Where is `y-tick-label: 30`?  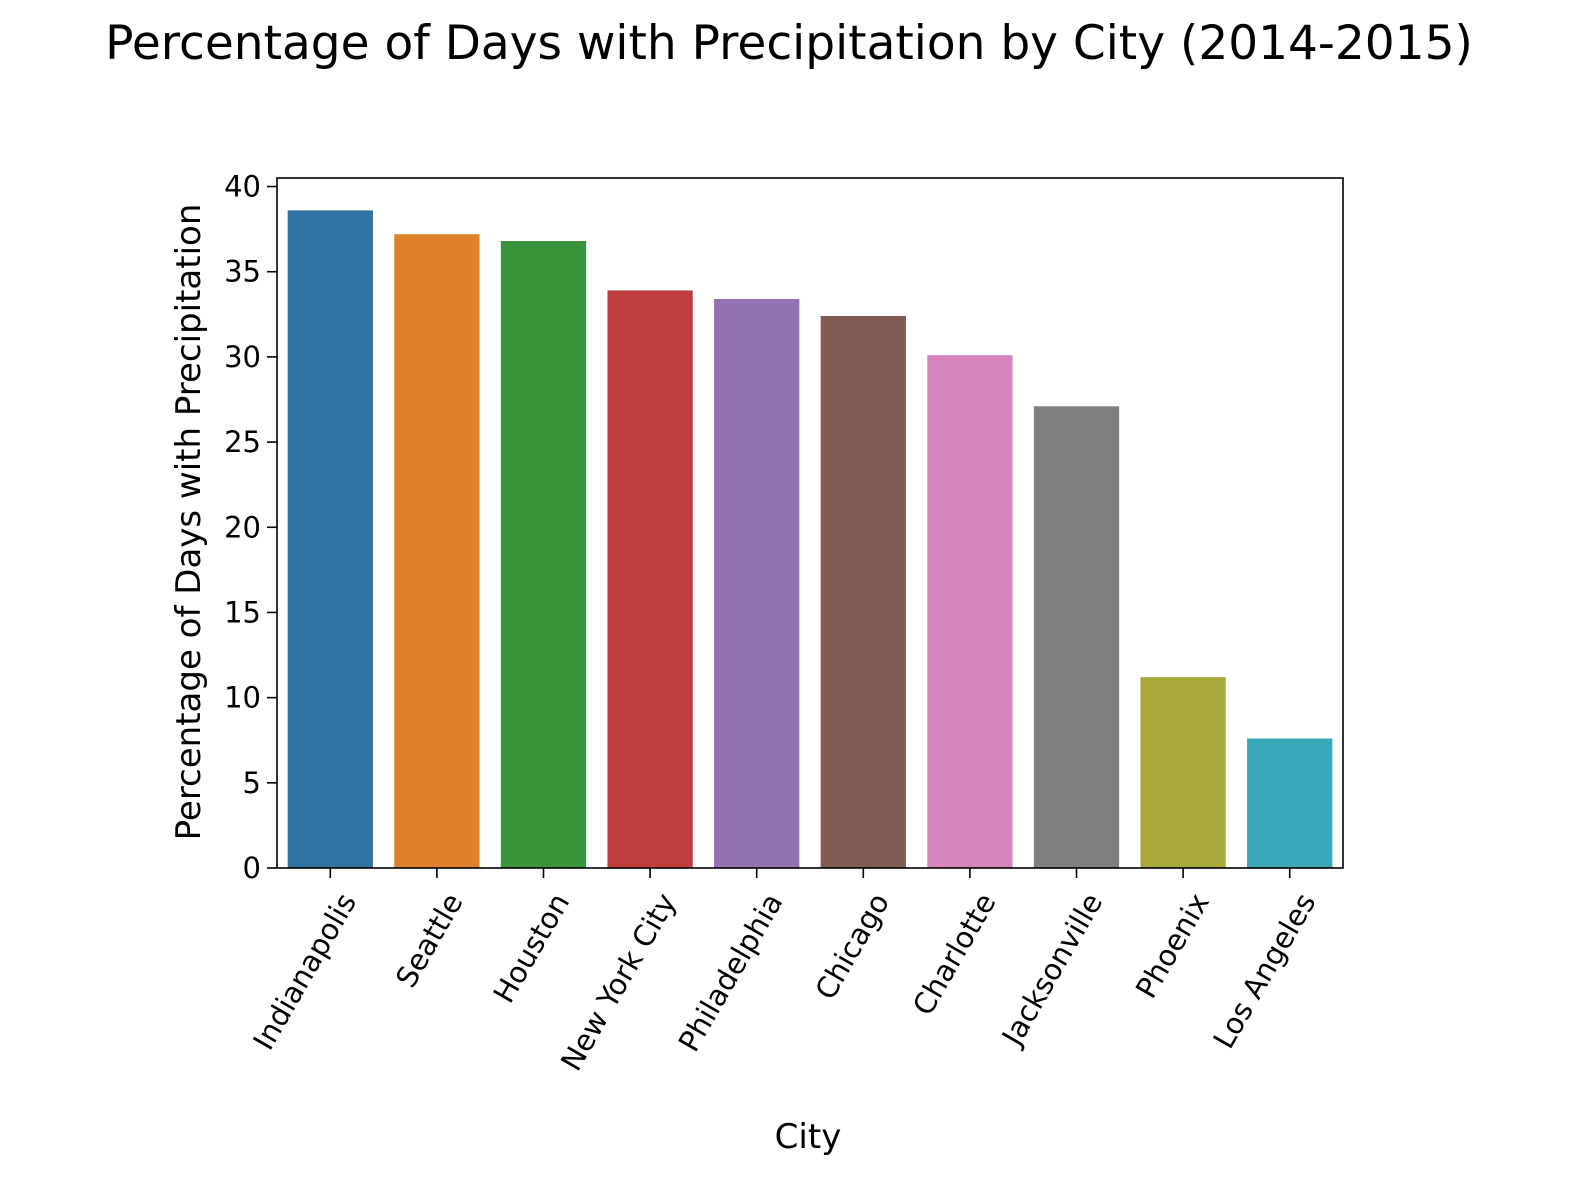 y-tick-label: 30 is located at coordinates (242, 357).